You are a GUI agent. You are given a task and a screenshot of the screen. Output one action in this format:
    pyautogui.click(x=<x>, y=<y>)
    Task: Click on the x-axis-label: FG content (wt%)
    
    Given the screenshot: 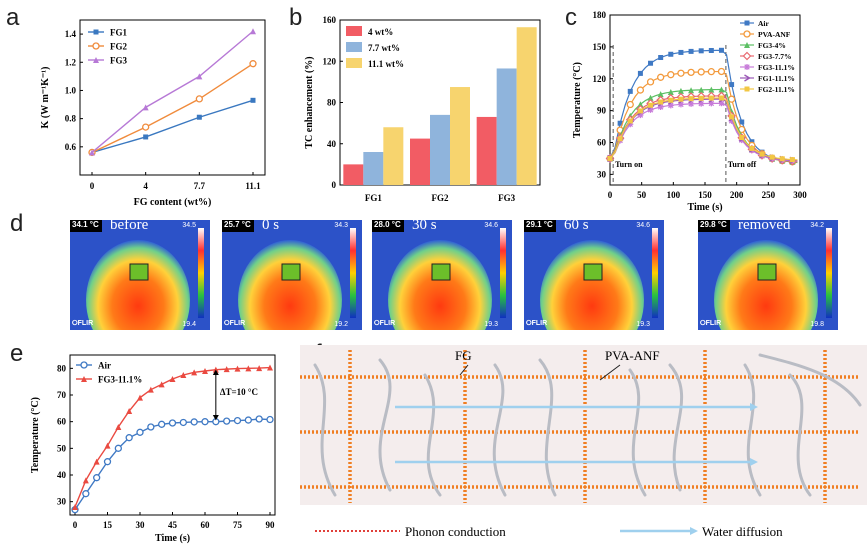 What is the action you would take?
    pyautogui.click(x=173, y=202)
    